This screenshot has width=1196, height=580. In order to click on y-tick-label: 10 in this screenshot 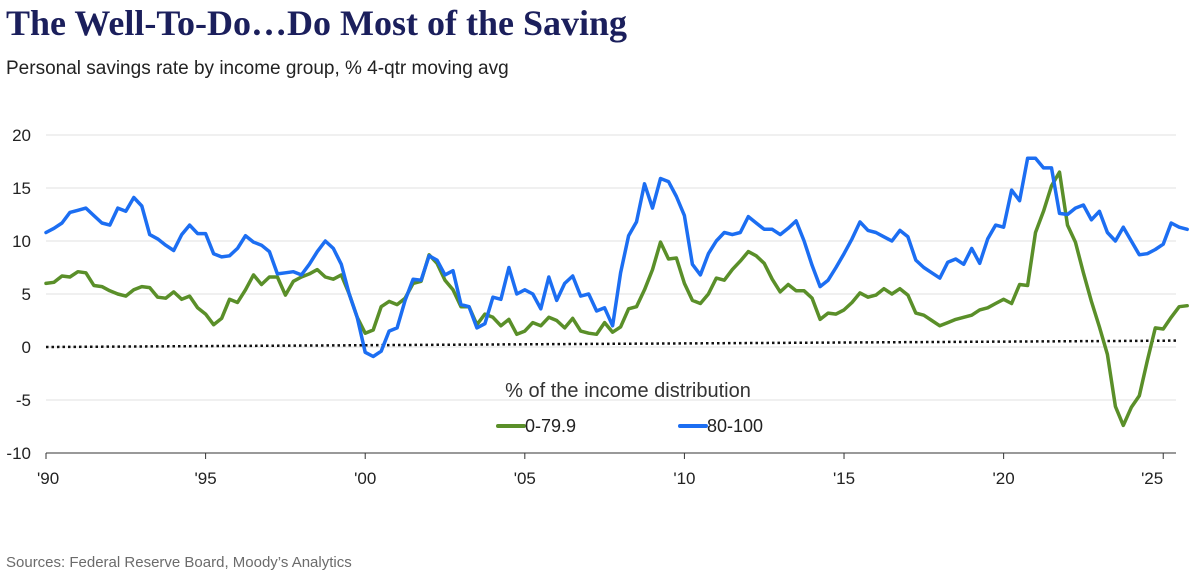, I will do `click(21, 241)`.